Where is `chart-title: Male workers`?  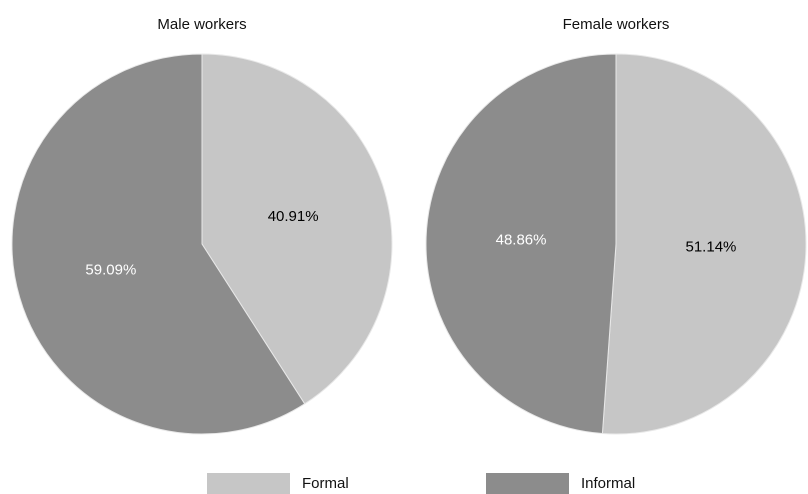 chart-title: Male workers is located at coordinates (201, 24).